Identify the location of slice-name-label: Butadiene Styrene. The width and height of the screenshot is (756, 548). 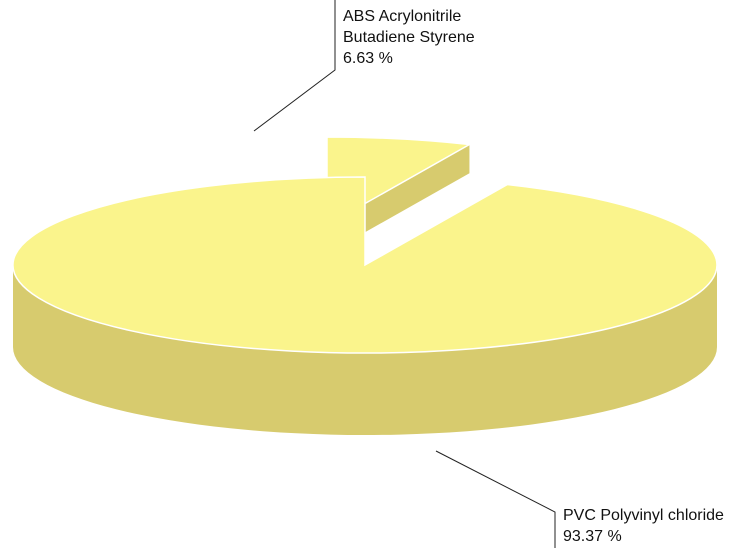
(409, 37).